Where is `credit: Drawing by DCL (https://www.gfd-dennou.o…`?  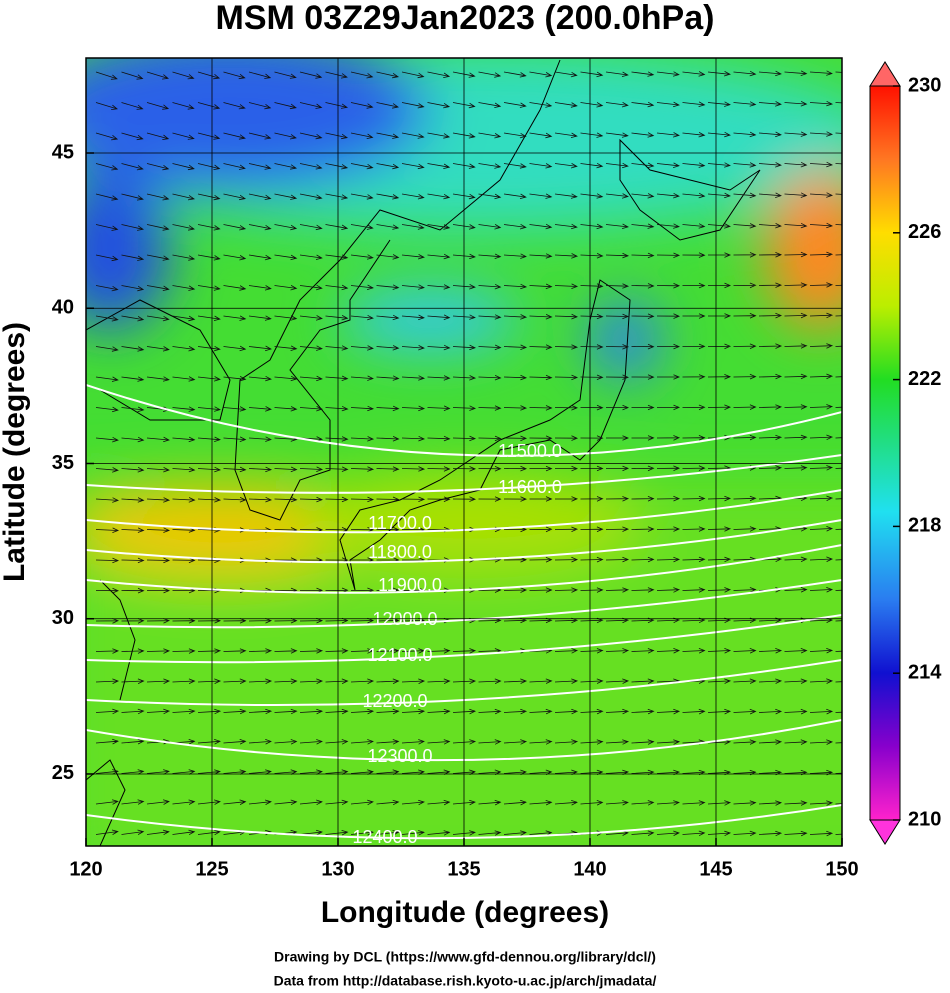
credit: Drawing by DCL (https://www.gfd-dennou.o… is located at coordinates (465, 957).